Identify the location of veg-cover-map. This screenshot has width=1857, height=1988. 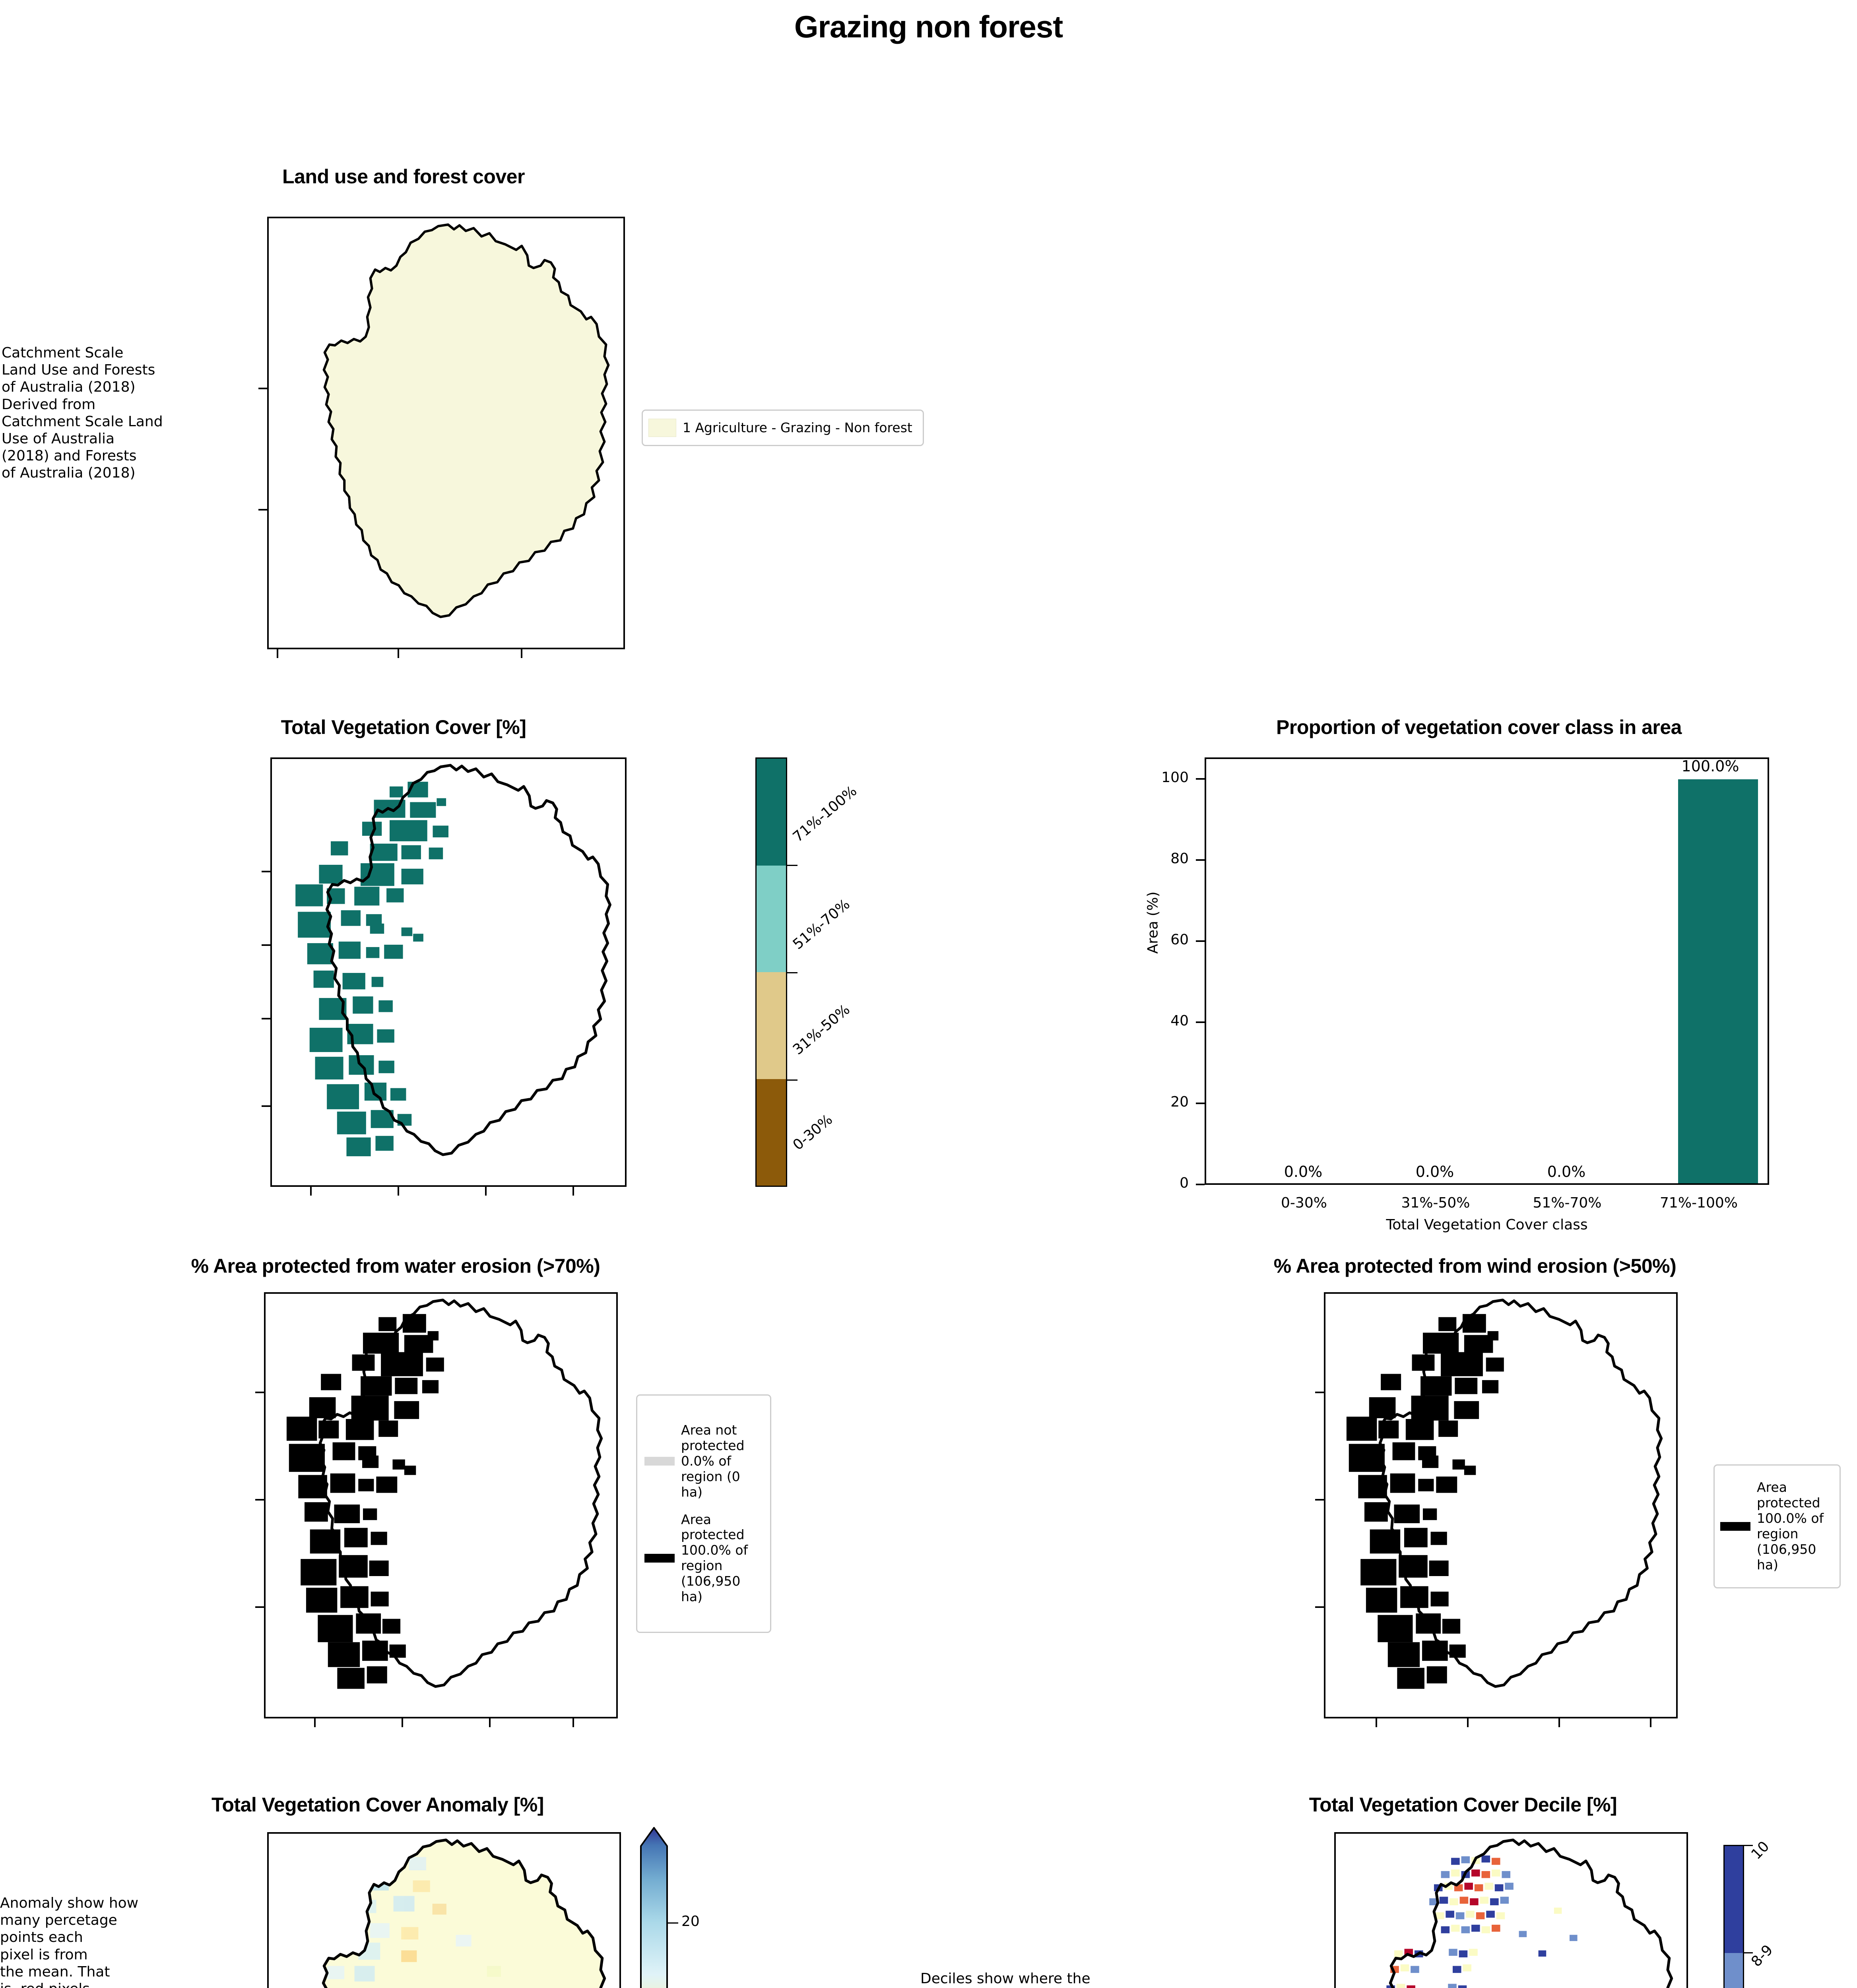
(448, 972).